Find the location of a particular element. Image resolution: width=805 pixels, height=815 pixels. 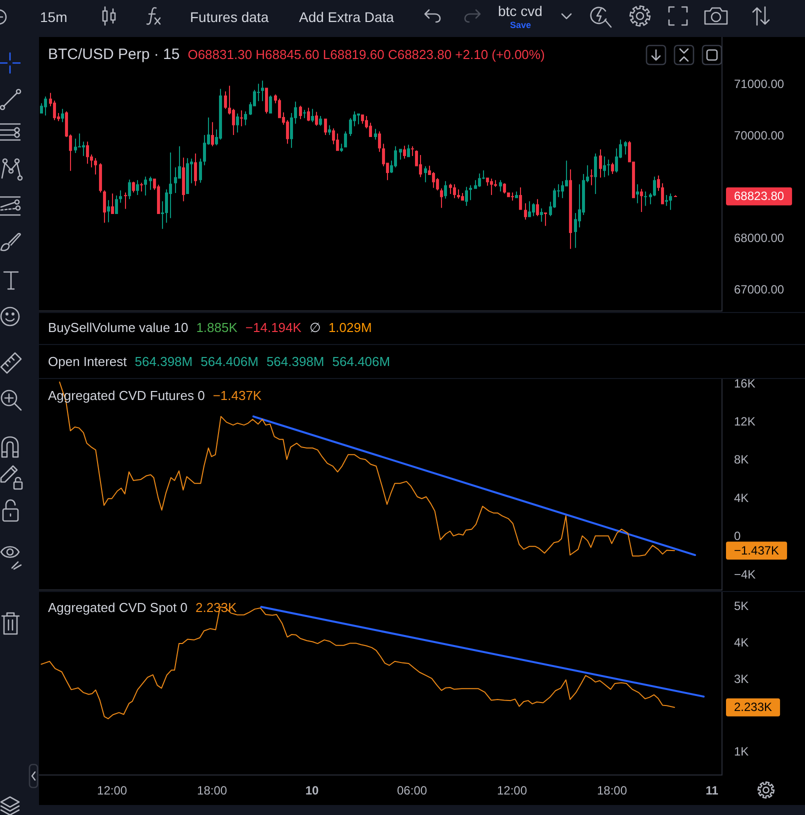

annotation: 2.233K is located at coordinates (216, 608).